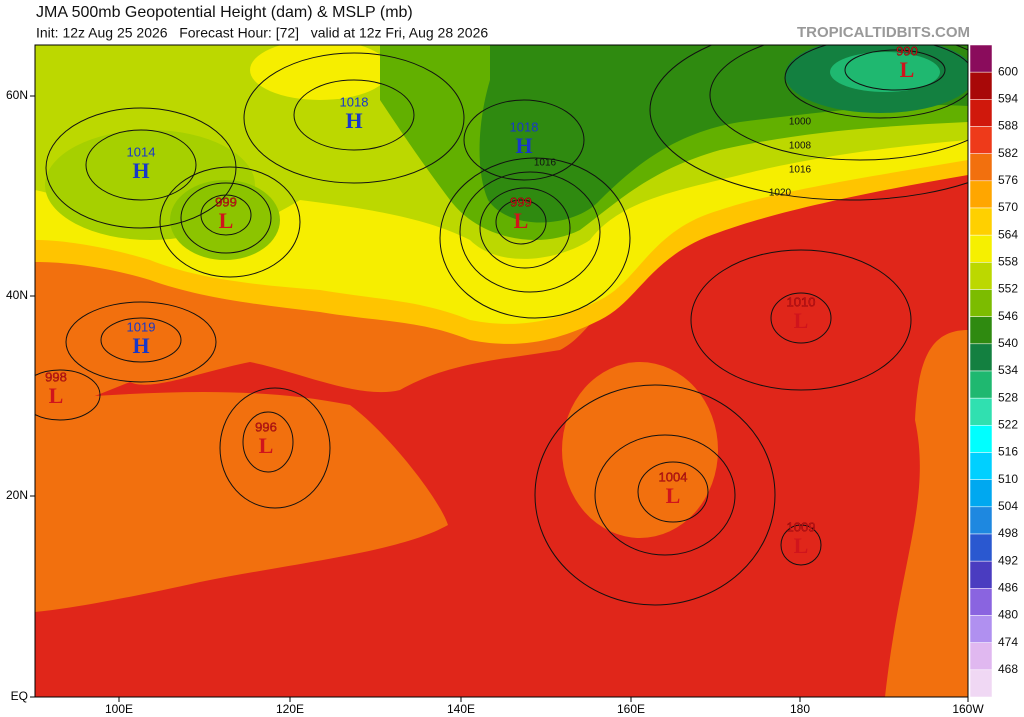  I want to click on lat-label: 20N, so click(17, 495).